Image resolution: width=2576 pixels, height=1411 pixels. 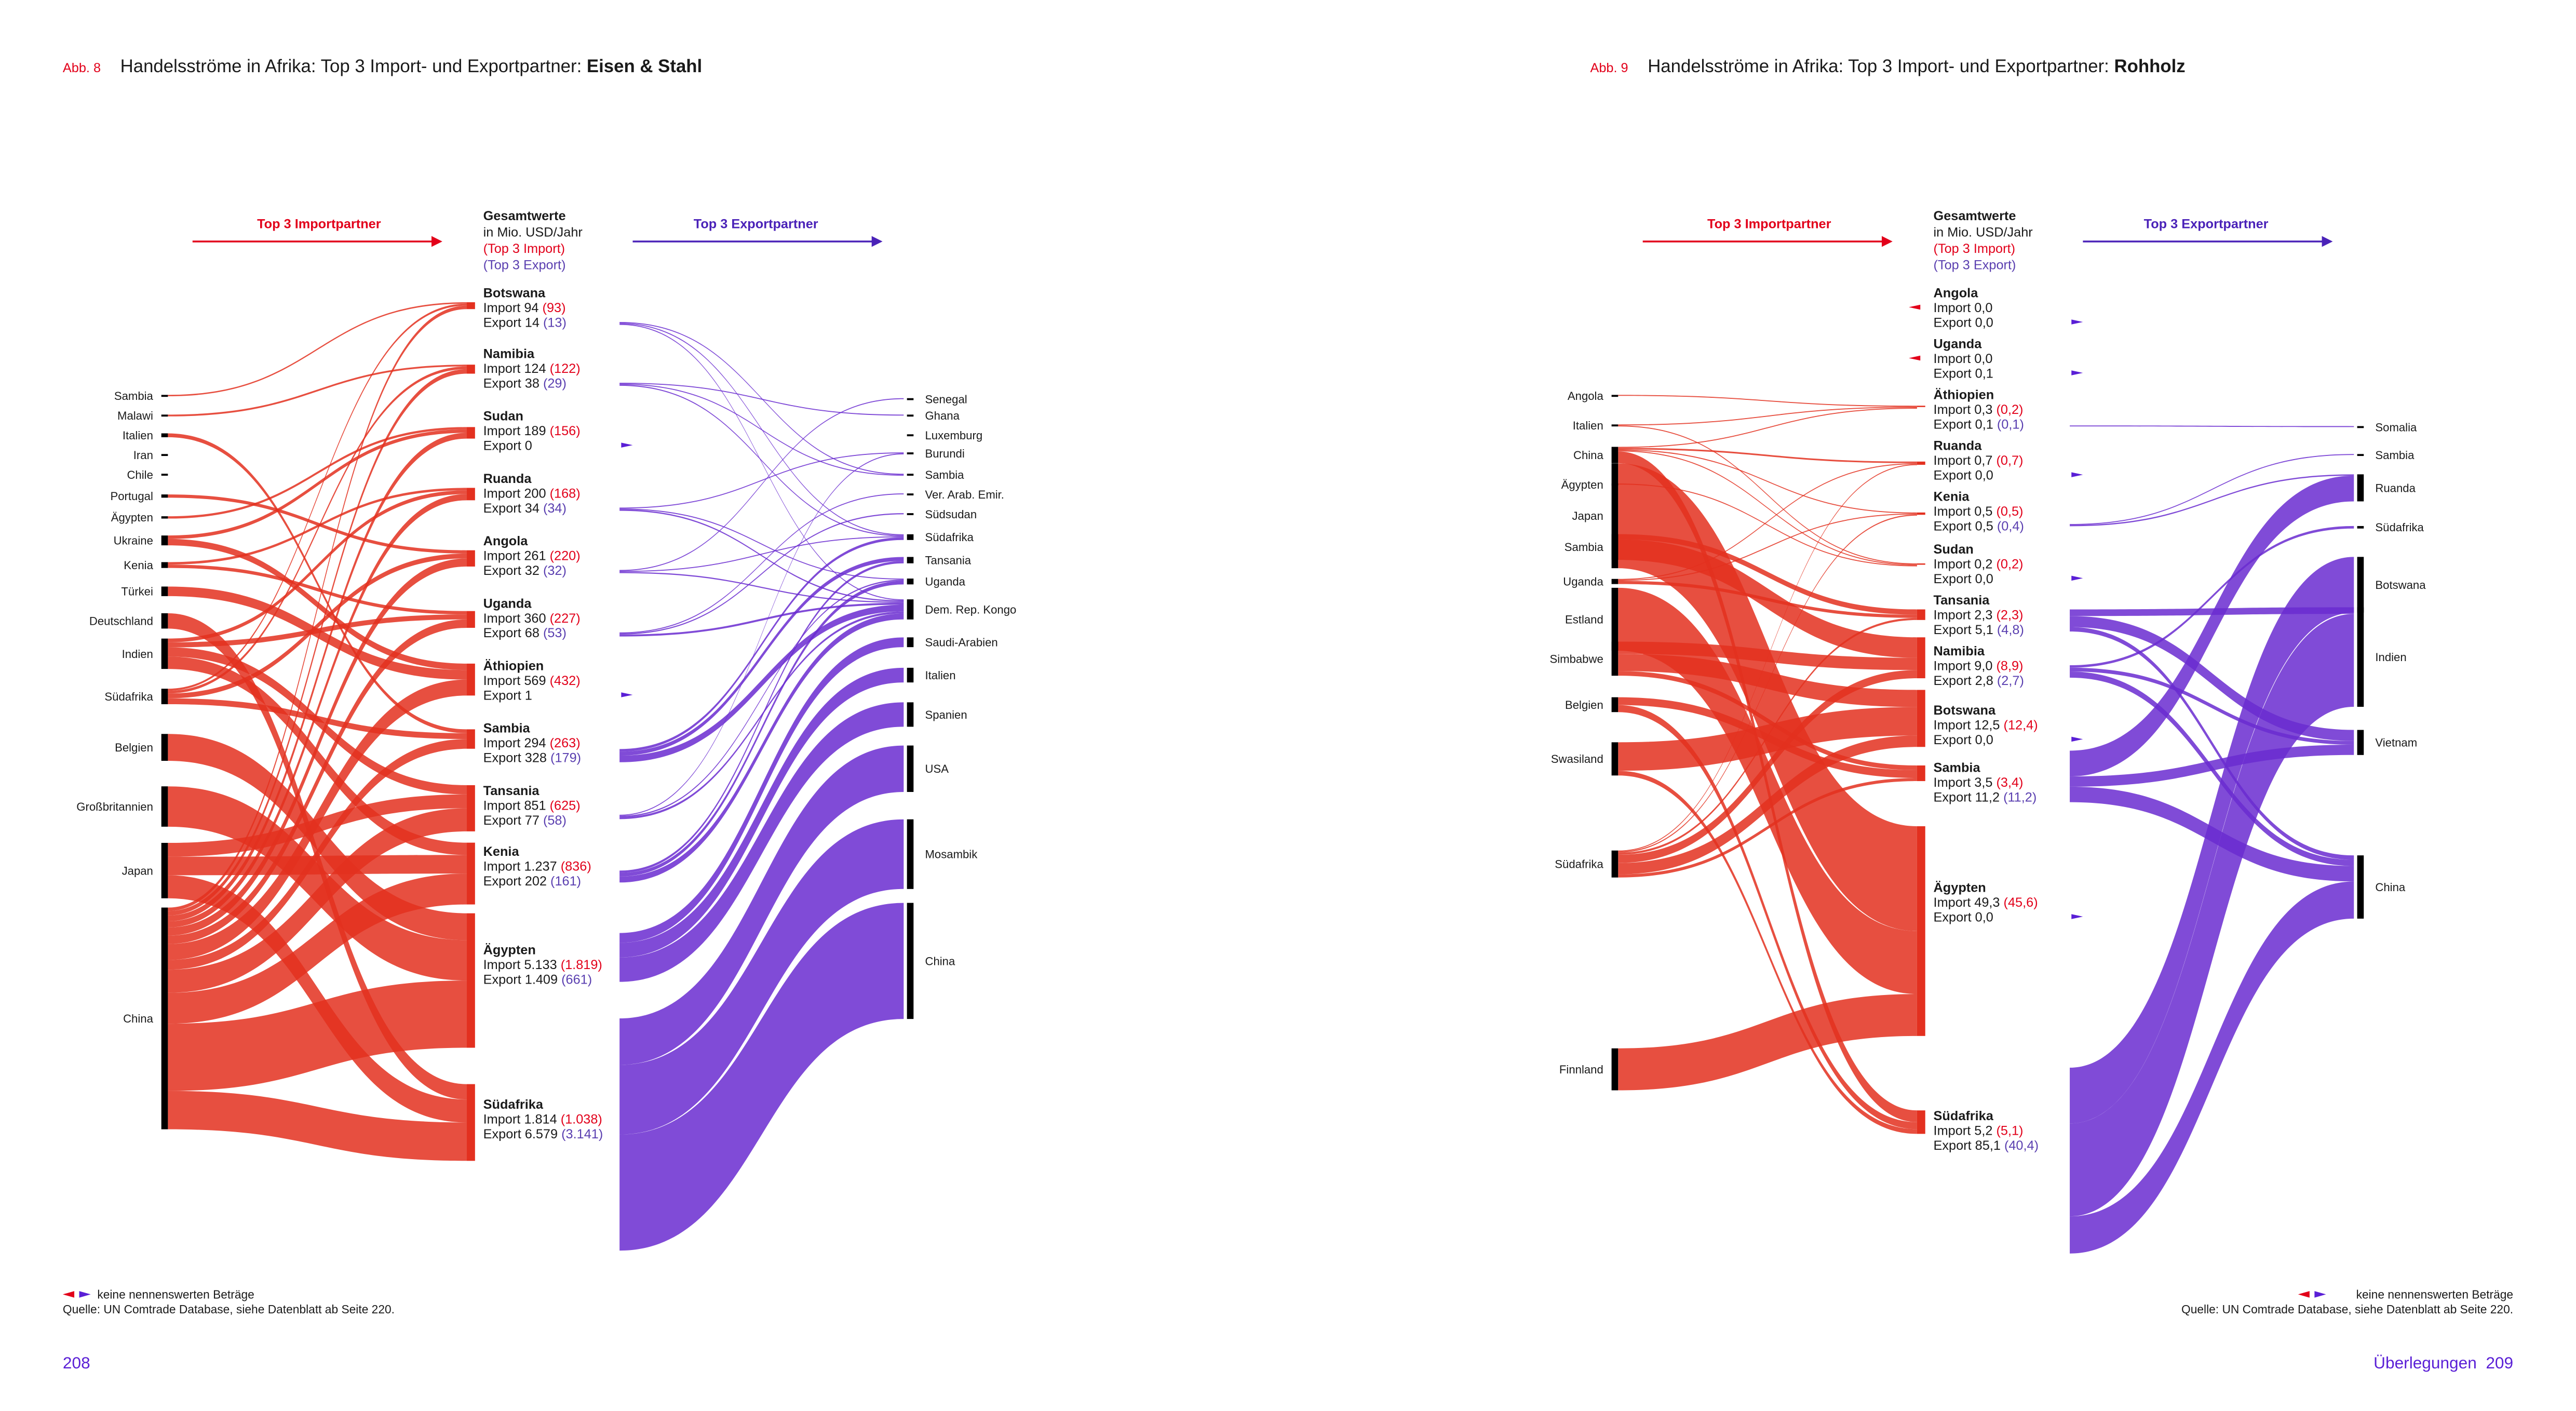 What do you see at coordinates (1963, 359) in the screenshot?
I see `import-value: Import 0,0` at bounding box center [1963, 359].